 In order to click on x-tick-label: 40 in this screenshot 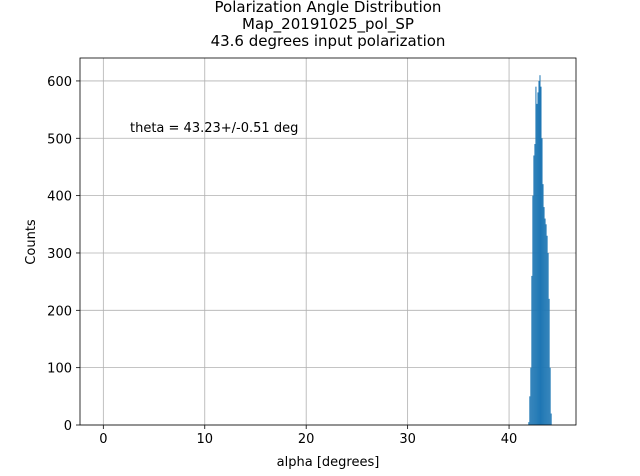, I will do `click(509, 439)`.